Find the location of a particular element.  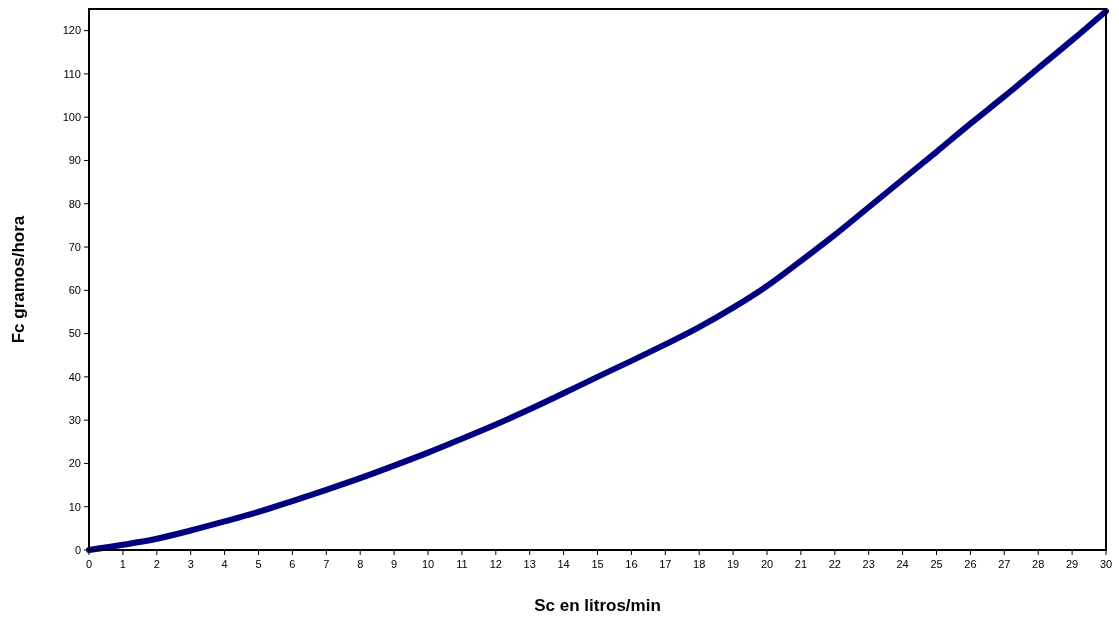

x-tick-label: 4 is located at coordinates (224, 564).